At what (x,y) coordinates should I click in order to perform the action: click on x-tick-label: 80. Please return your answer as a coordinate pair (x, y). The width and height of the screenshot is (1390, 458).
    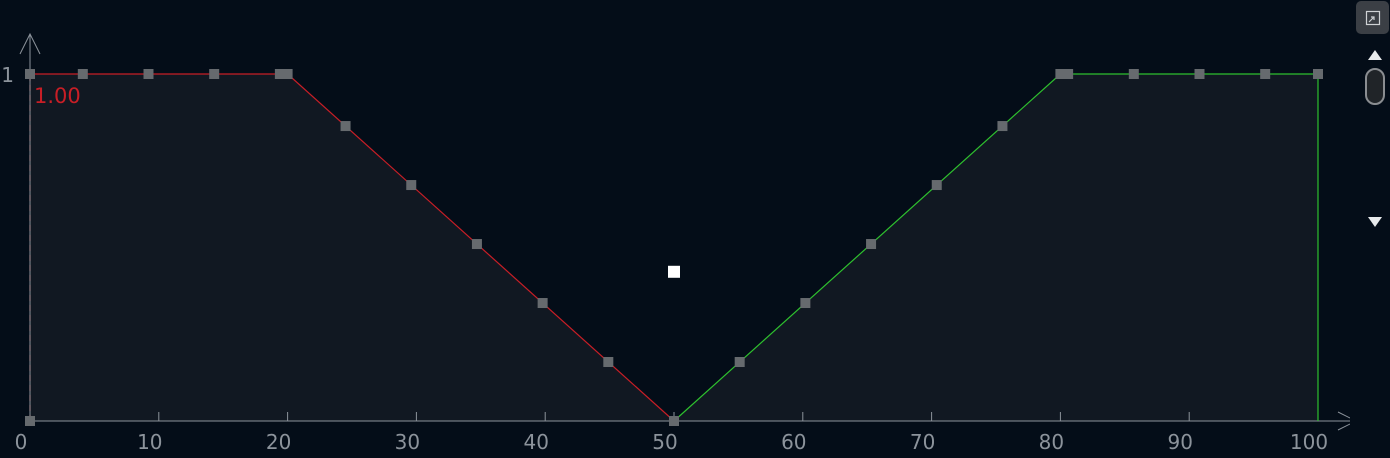
    Looking at the image, I should click on (1051, 442).